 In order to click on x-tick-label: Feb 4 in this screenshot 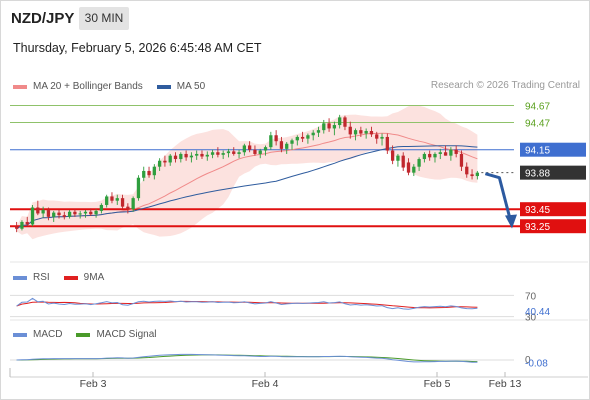, I will do `click(265, 384)`.